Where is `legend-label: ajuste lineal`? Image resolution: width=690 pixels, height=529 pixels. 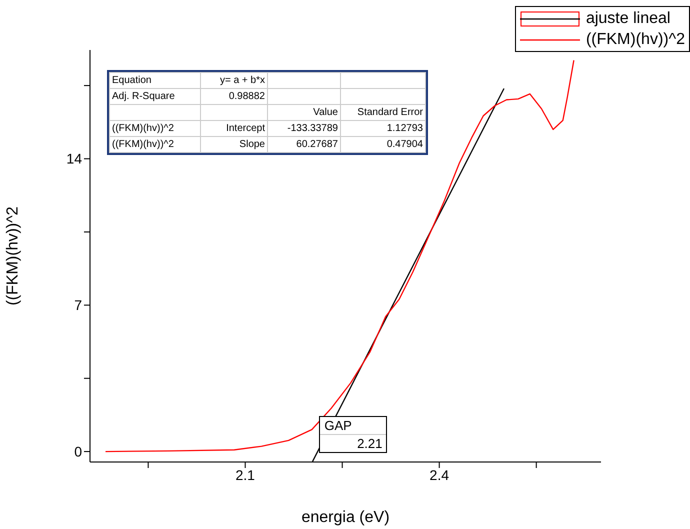 legend-label: ajuste lineal is located at coordinates (628, 19).